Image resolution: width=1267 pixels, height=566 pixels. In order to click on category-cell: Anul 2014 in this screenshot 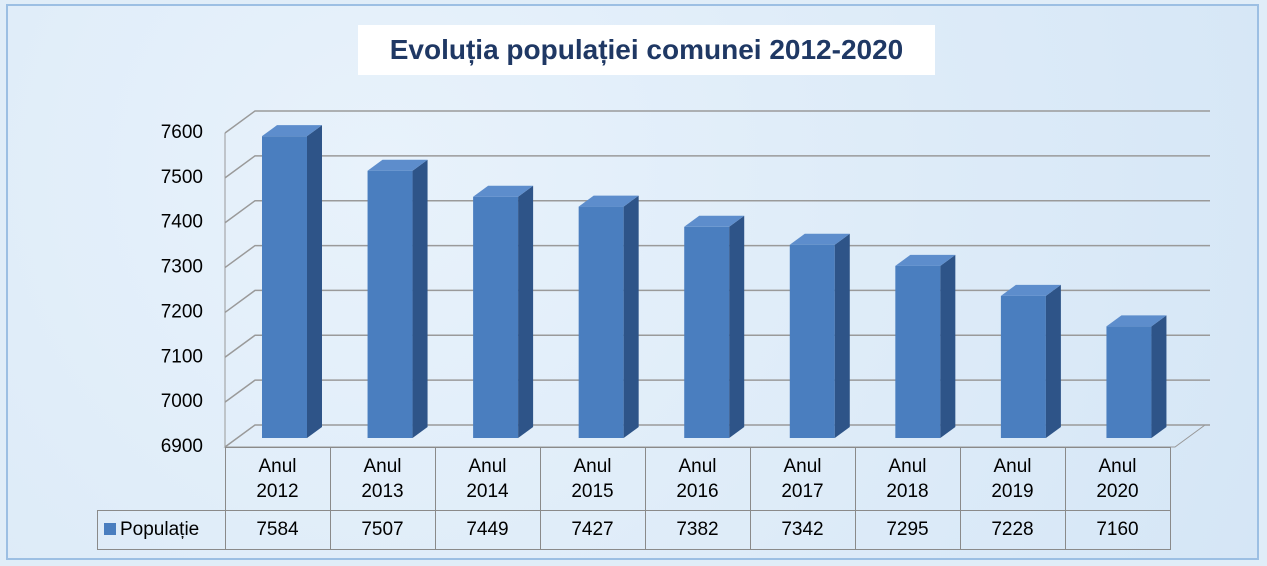, I will do `click(487, 479)`.